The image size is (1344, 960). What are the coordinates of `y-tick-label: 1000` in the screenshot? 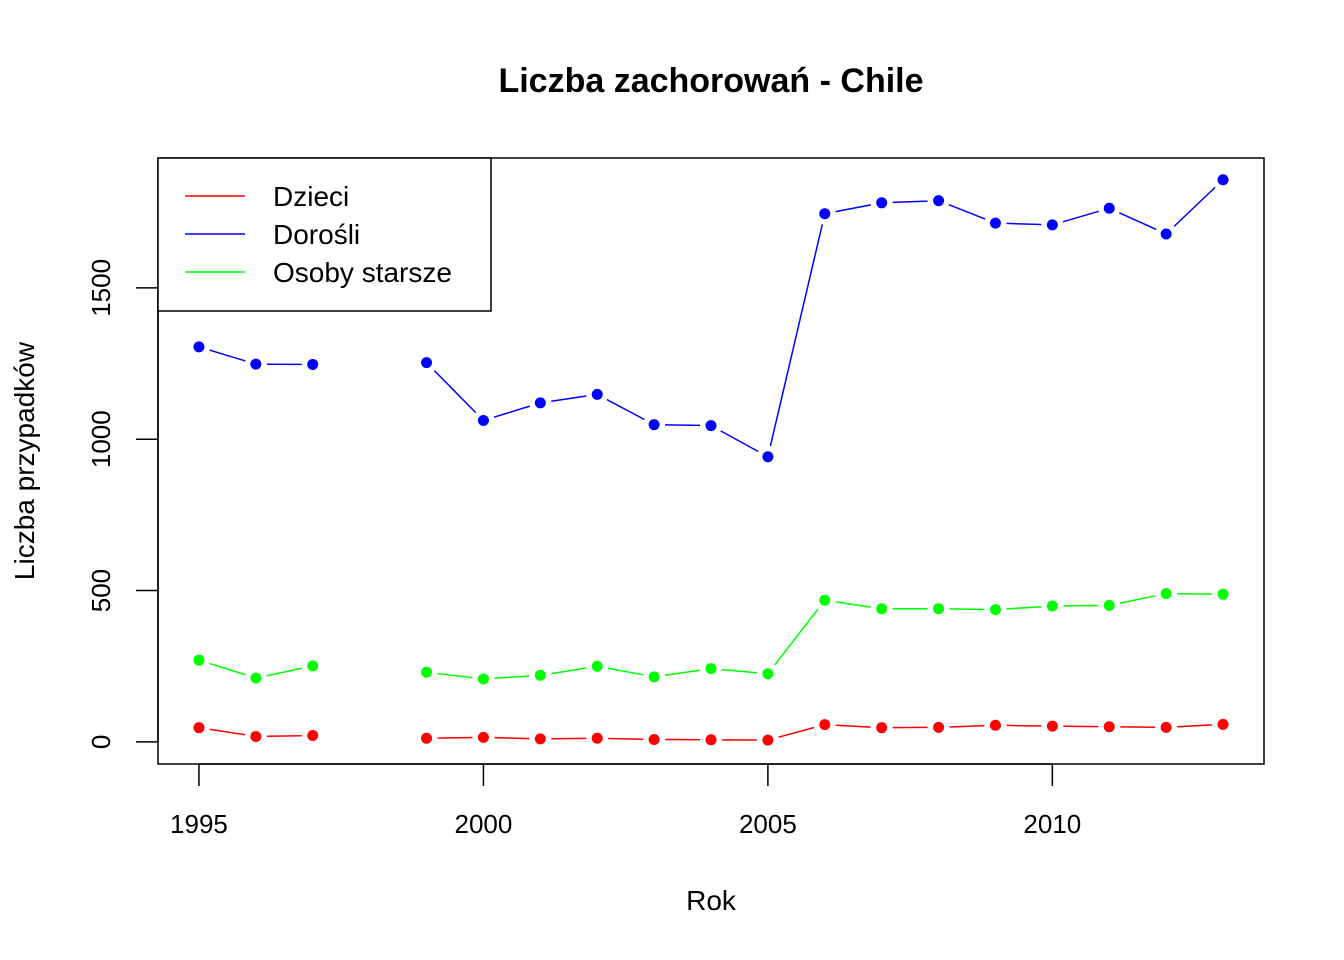 It's located at (101, 439).